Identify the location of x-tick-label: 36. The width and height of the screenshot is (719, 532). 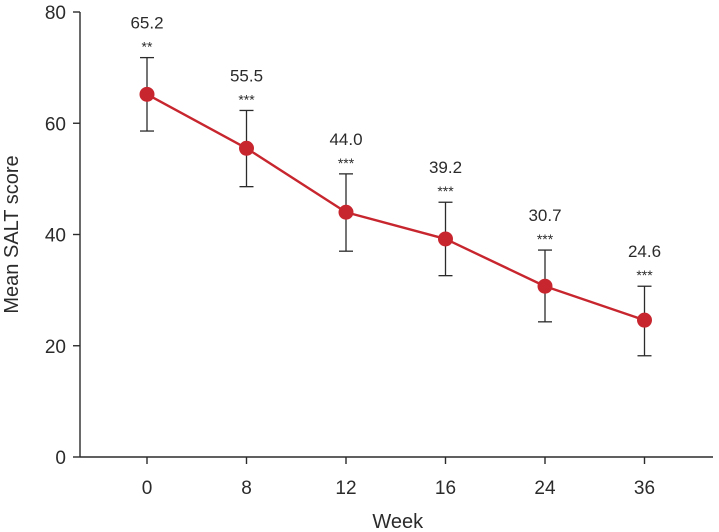
(644, 488).